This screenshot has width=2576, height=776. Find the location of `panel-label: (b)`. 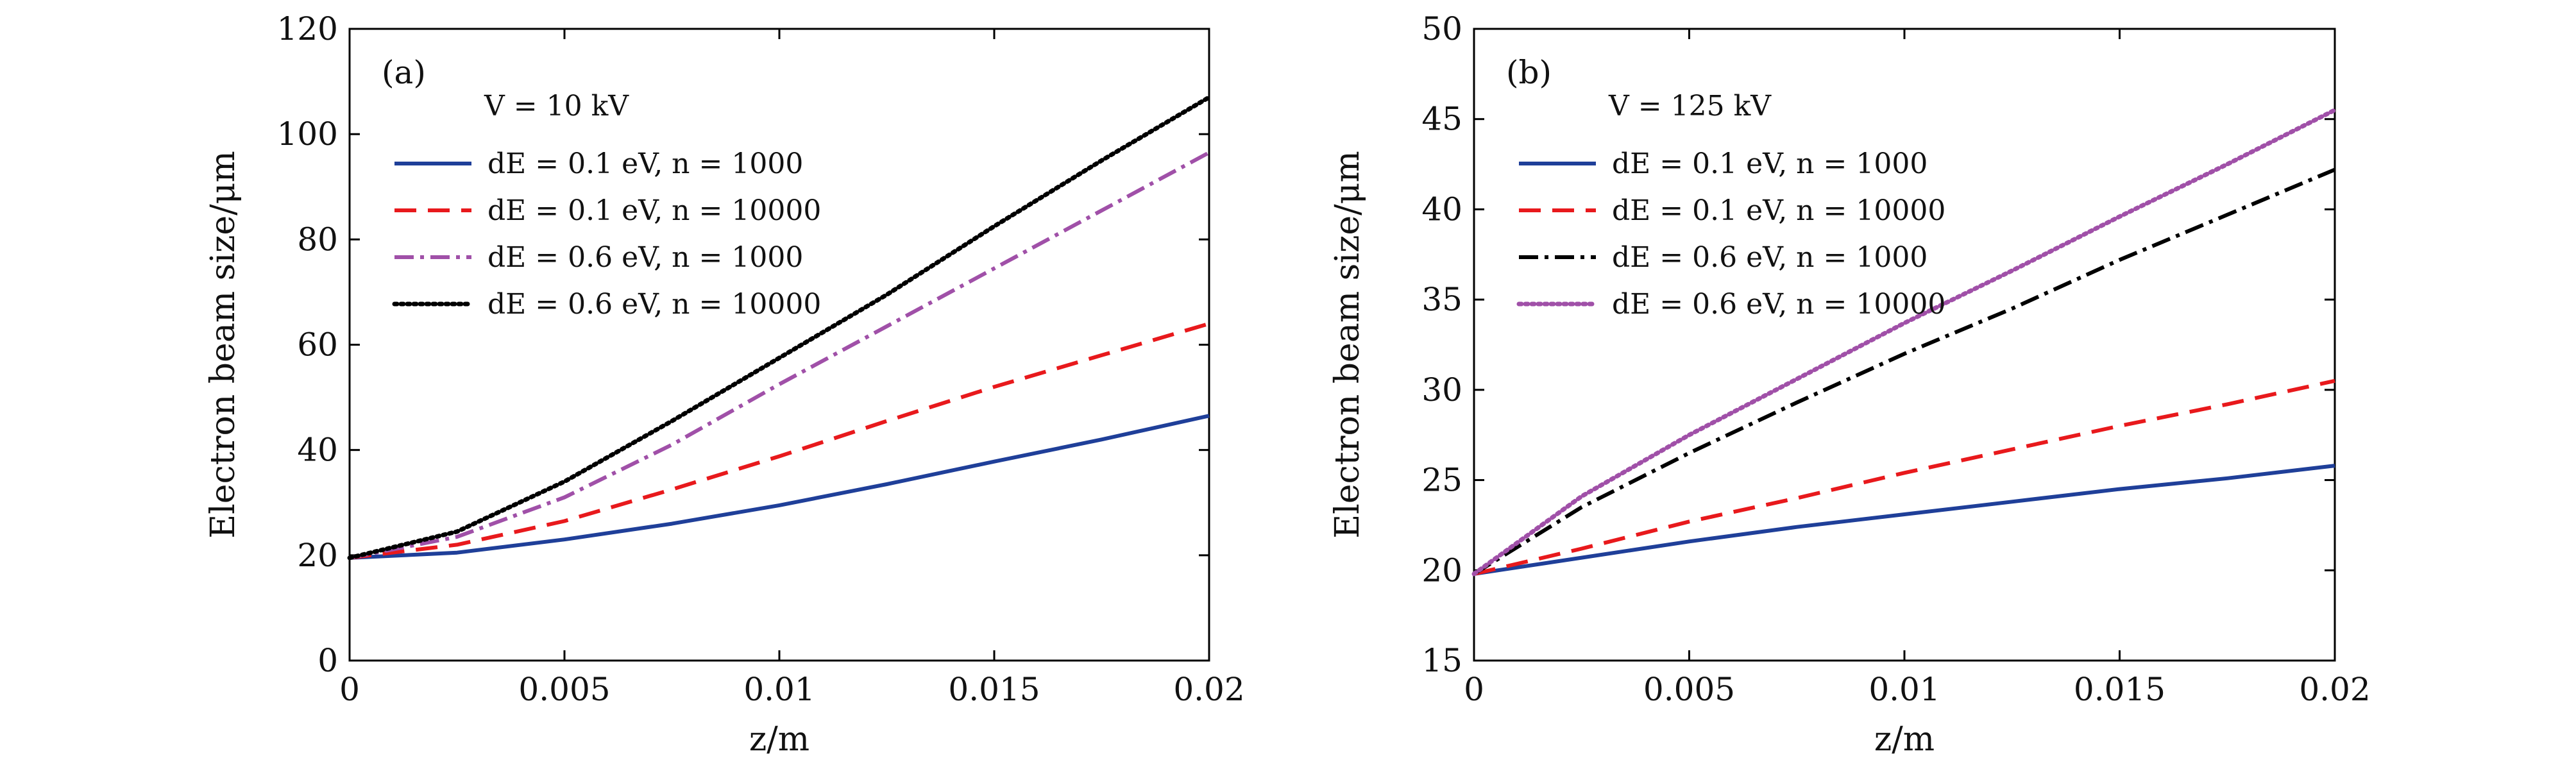

panel-label: (b) is located at coordinates (1529, 72).